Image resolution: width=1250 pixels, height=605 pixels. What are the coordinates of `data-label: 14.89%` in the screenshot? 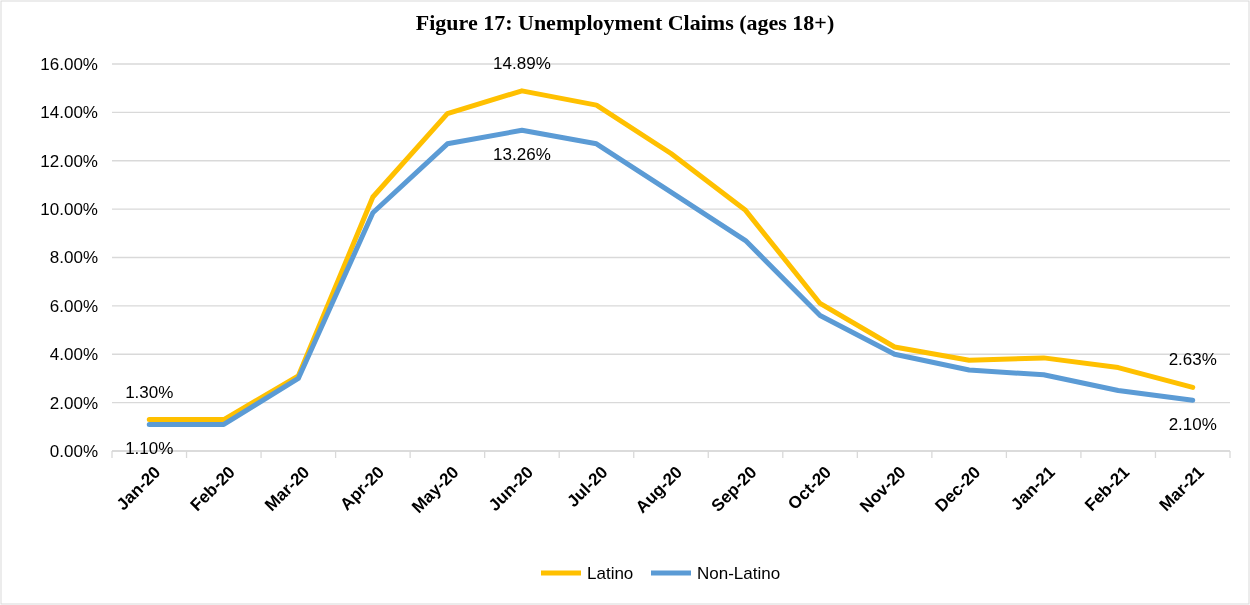 It's located at (522, 63).